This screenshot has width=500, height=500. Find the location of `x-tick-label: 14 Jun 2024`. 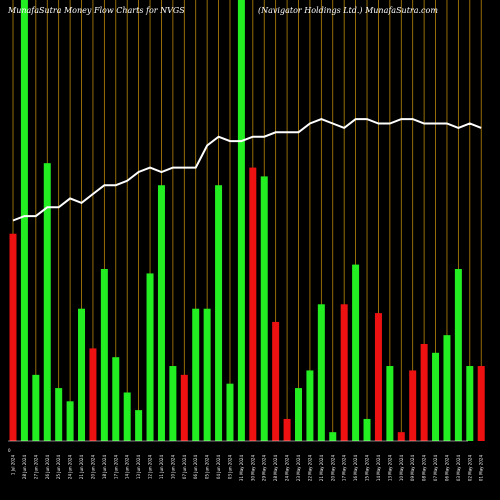

x-tick-label: 14 Jun 2024 is located at coordinates (127, 467).